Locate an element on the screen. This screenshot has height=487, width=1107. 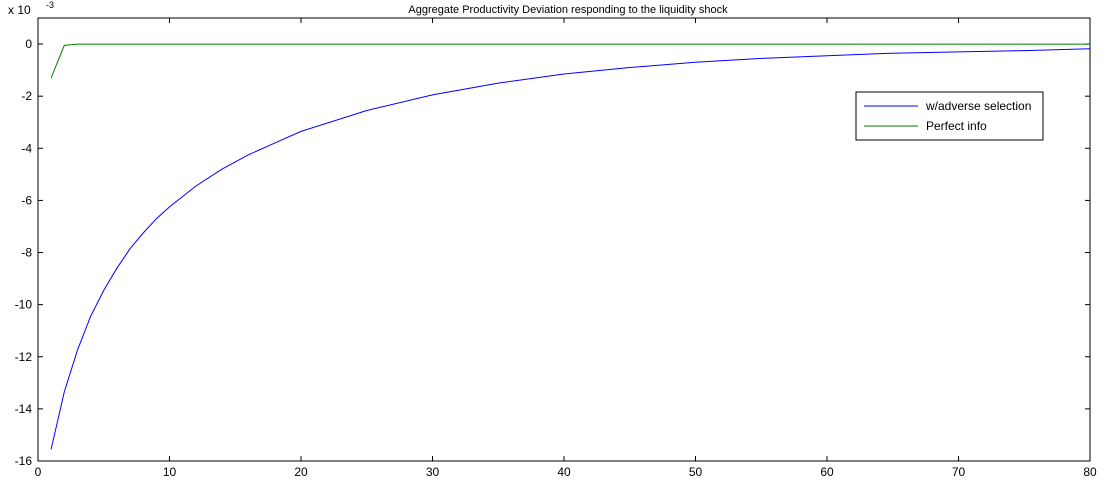
x-tick-label: 10 is located at coordinates (170, 472).